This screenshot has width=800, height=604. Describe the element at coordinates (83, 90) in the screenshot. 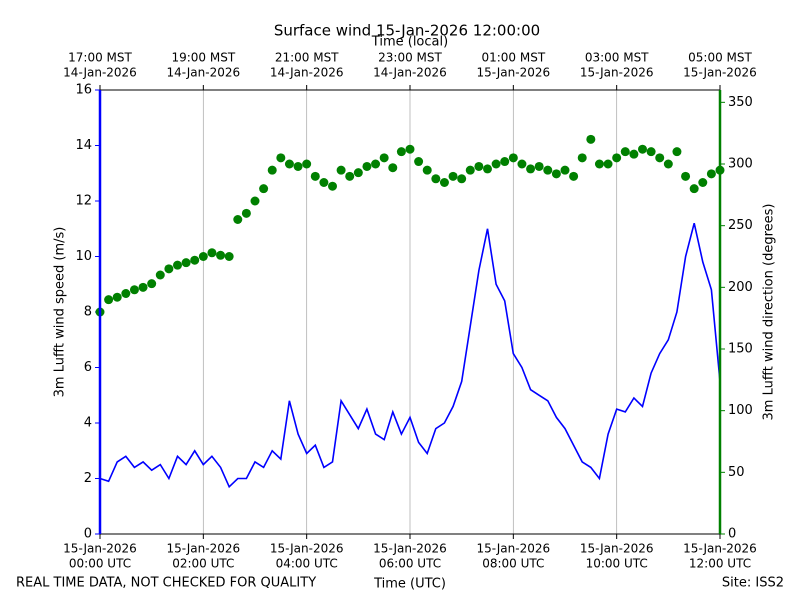

I see `y-tick-label: 16` at that location.